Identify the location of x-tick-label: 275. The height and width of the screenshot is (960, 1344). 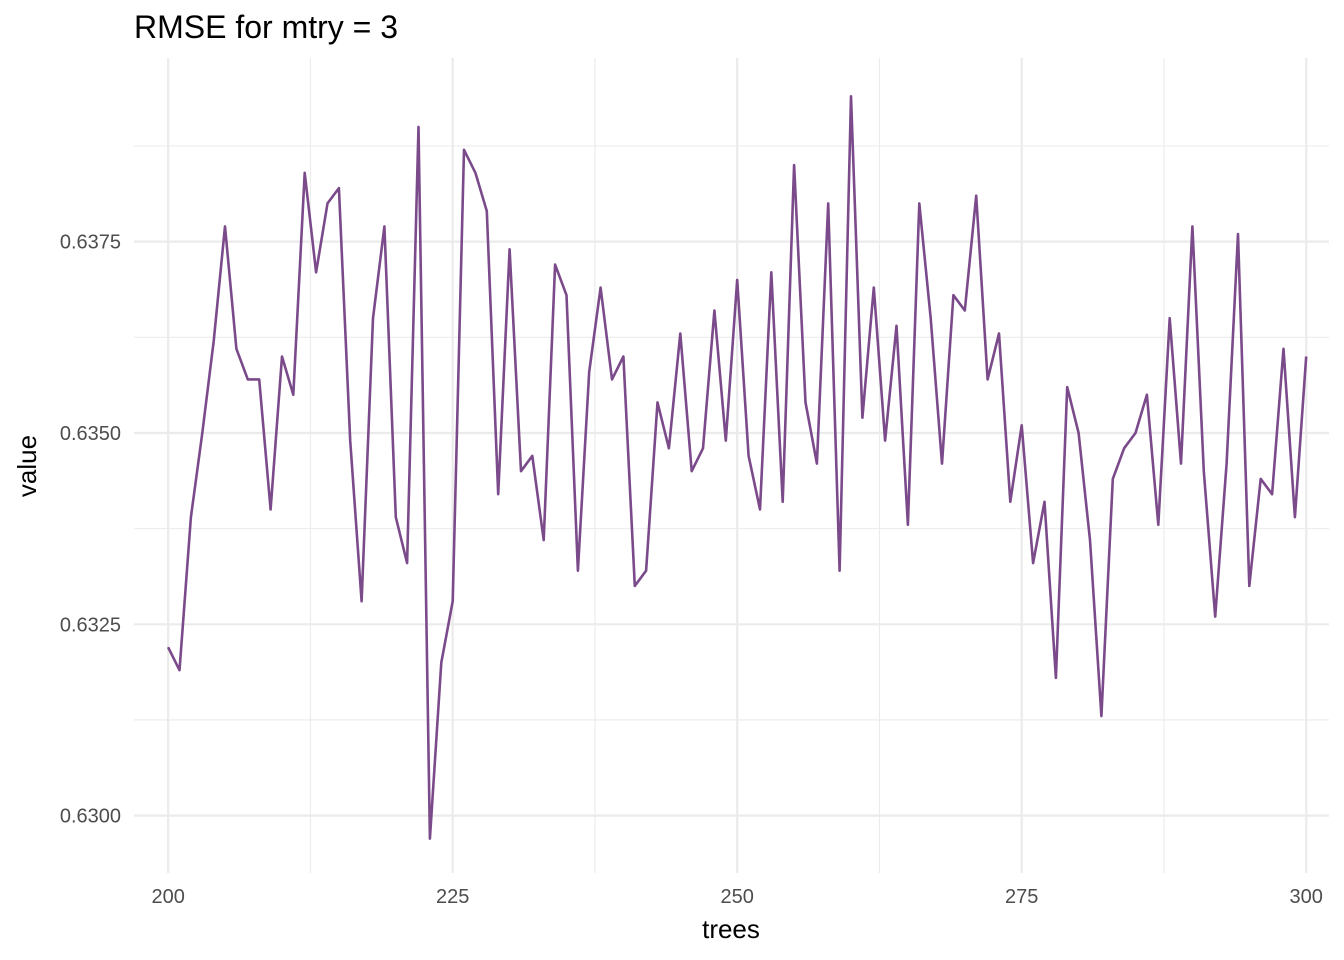
(1021, 897).